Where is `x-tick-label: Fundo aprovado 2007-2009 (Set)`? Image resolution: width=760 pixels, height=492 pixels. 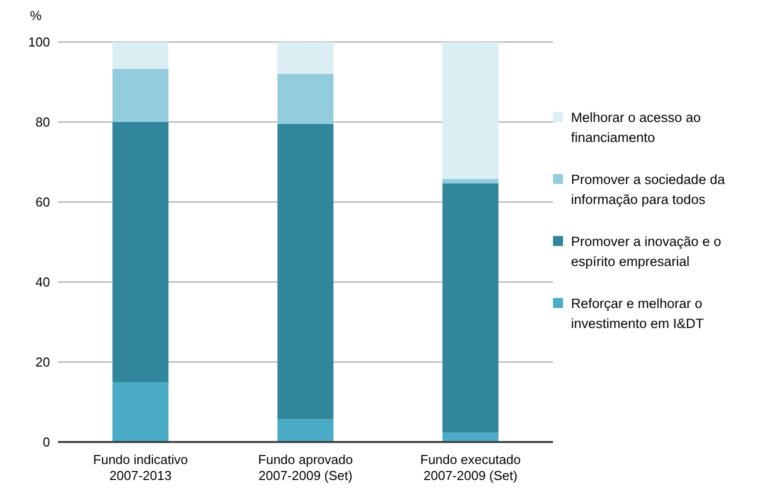 x-tick-label: Fundo aprovado 2007-2009 (Set) is located at coordinates (305, 467).